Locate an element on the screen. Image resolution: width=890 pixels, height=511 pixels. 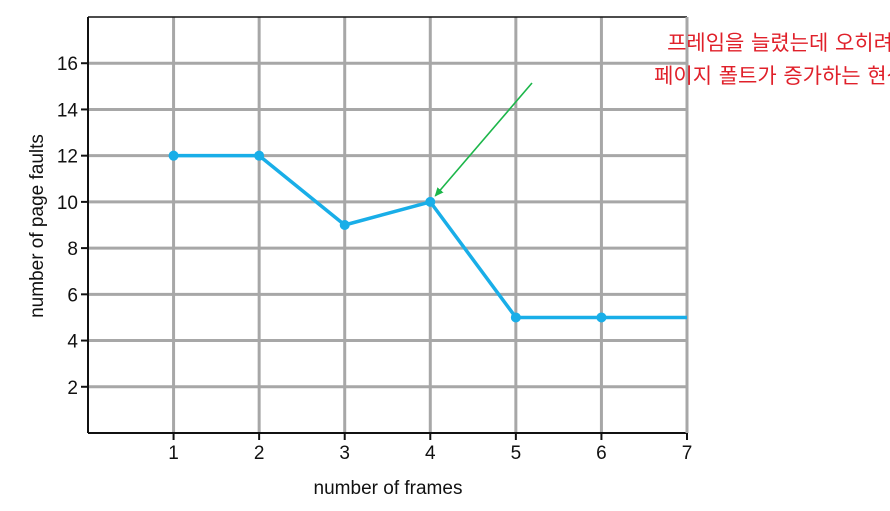
x-tick-label: 3 is located at coordinates (344, 453).